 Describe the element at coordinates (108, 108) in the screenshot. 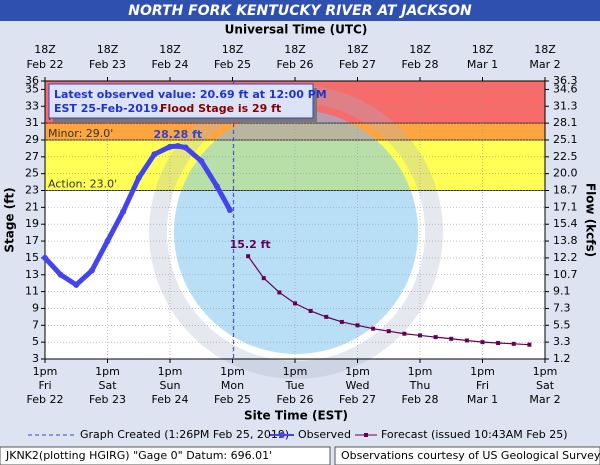

I see `latest-text: EST 25-Feb-2019.` at that location.